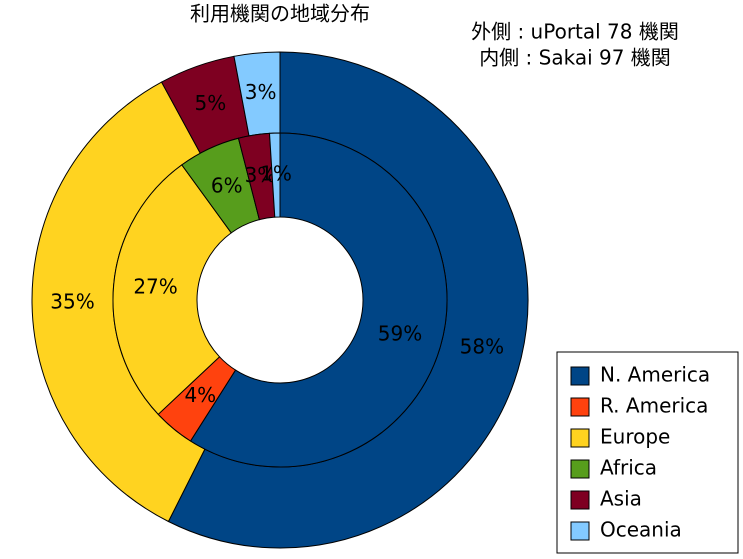 The image size is (743, 559). I want to click on data-label: 1%, so click(276, 174).